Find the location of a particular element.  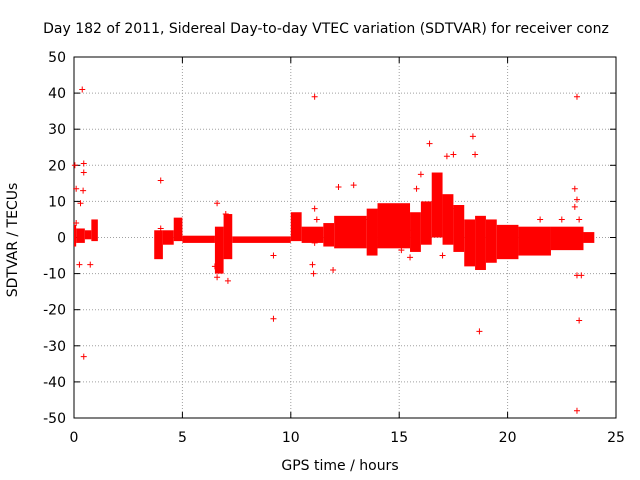

y-tick-label: -10 is located at coordinates (54, 275).